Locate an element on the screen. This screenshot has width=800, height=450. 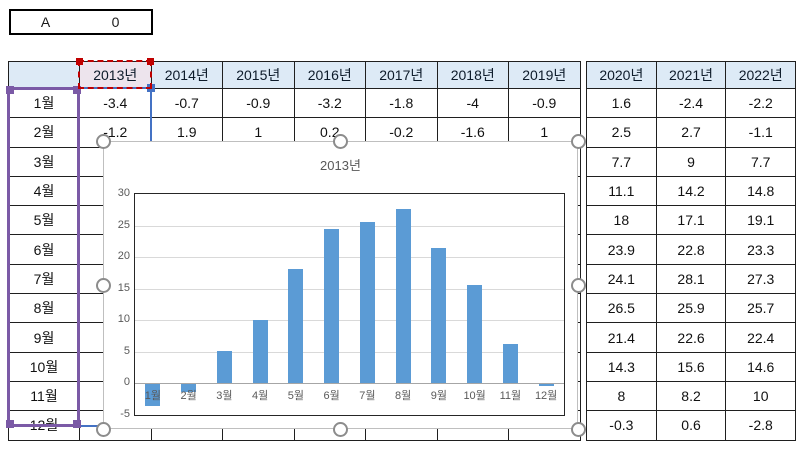
data-cell: -3.4 is located at coordinates (115, 103).